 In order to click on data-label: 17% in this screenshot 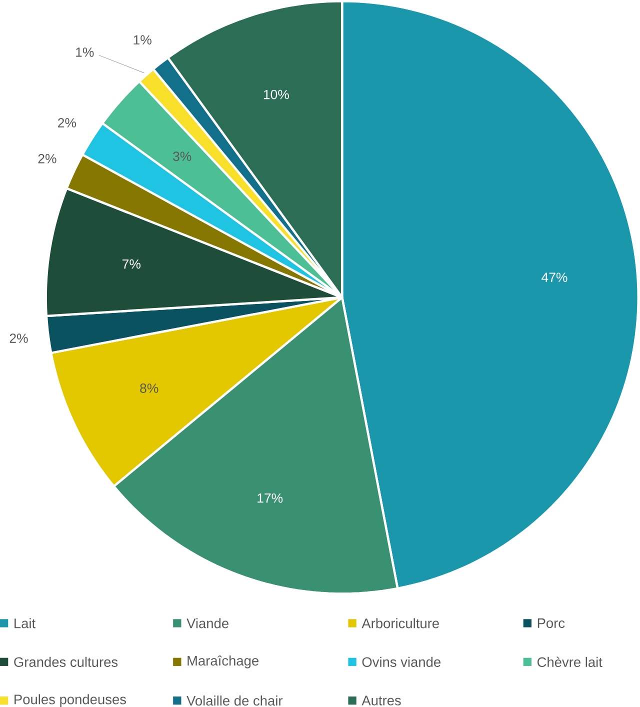, I will do `click(270, 498)`.